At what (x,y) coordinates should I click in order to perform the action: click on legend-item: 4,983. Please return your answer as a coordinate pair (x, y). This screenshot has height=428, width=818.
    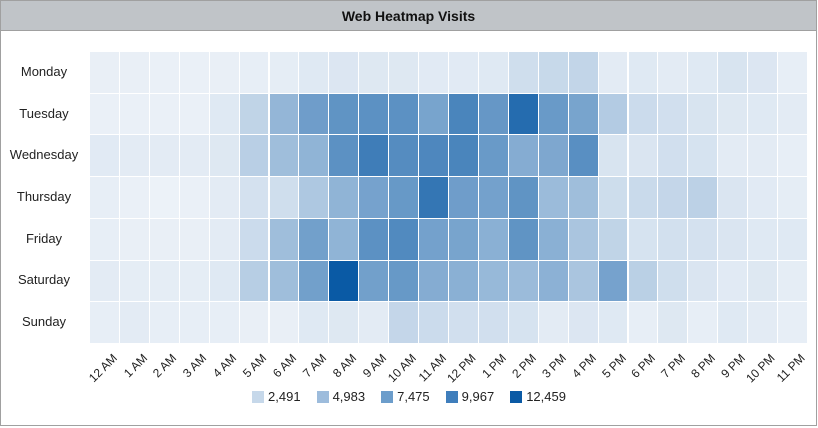
    Looking at the image, I should click on (340, 396).